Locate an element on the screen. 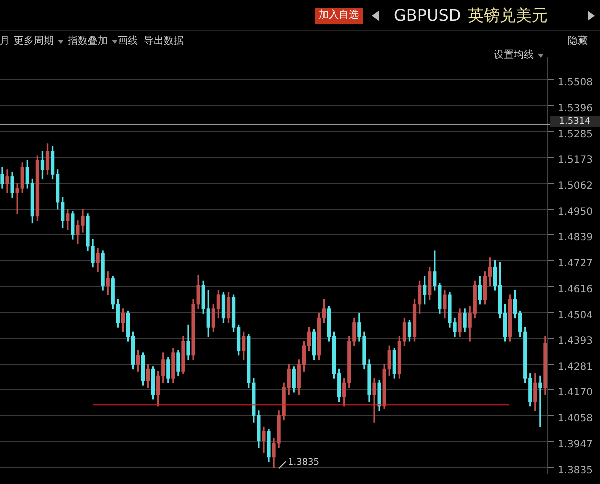 This screenshot has width=600, height=484. chart-title: GBPUSD is located at coordinates (428, 15).